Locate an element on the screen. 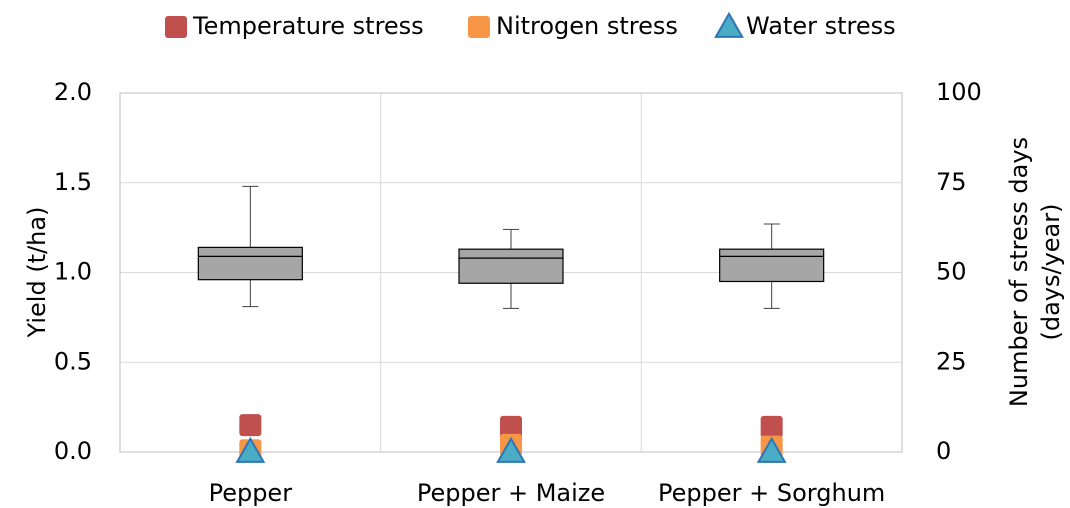 The height and width of the screenshot is (508, 1070). y2-tick-label: 100 is located at coordinates (959, 92).